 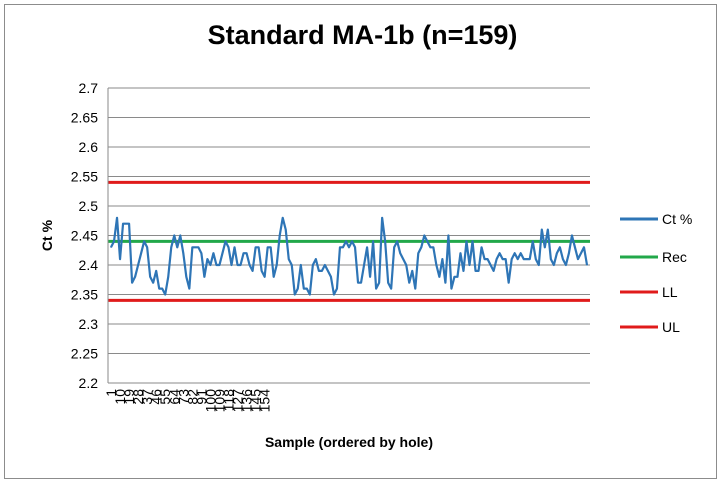 I want to click on x-tick-label: 91, so click(x=201, y=397).